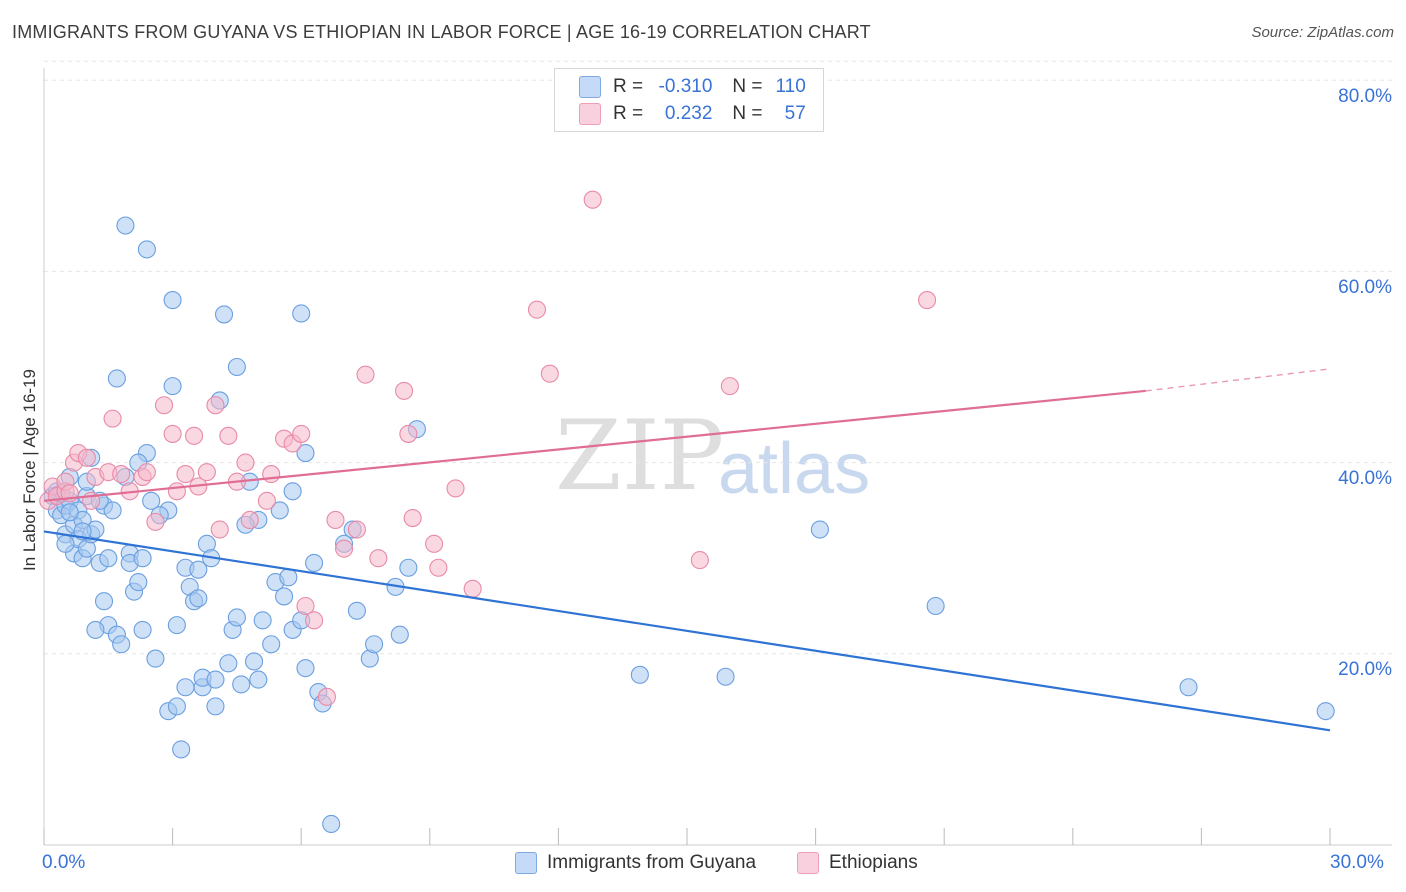  What do you see at coordinates (652, 862) in the screenshot?
I see `bottom-legend-label-guyana: Immigrants from Guyana` at bounding box center [652, 862].